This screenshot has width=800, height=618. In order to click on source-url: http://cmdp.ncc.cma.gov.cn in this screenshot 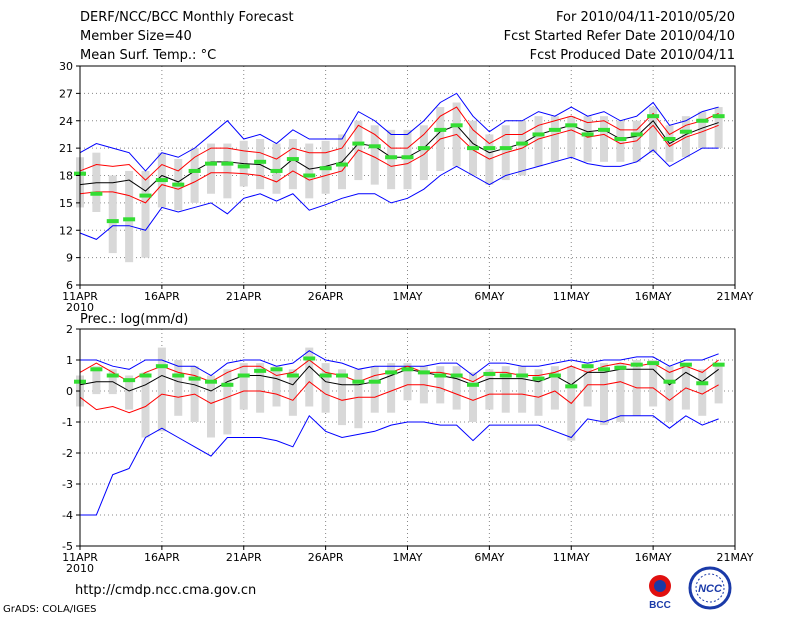, I will do `click(166, 590)`.